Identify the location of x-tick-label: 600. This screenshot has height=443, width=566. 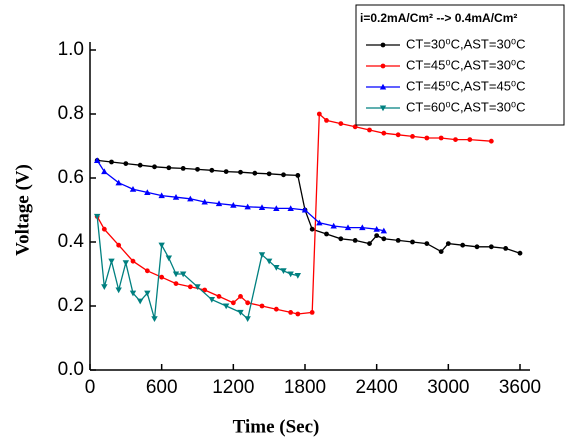
(162, 387).